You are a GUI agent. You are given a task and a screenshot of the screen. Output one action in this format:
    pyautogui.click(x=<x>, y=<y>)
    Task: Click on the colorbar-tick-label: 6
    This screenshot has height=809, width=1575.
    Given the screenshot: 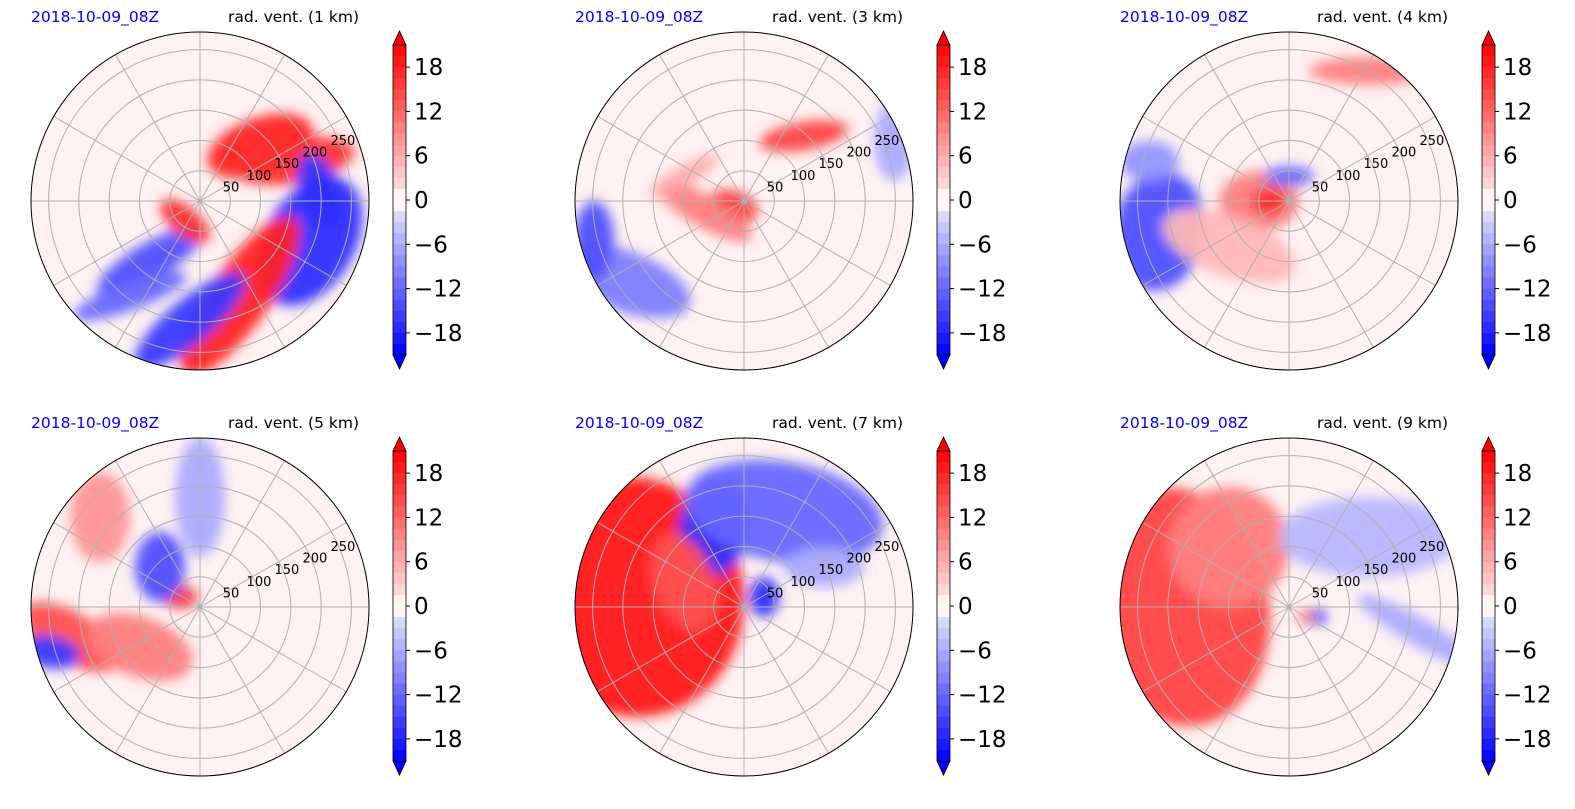 What is the action you would take?
    pyautogui.click(x=1510, y=563)
    